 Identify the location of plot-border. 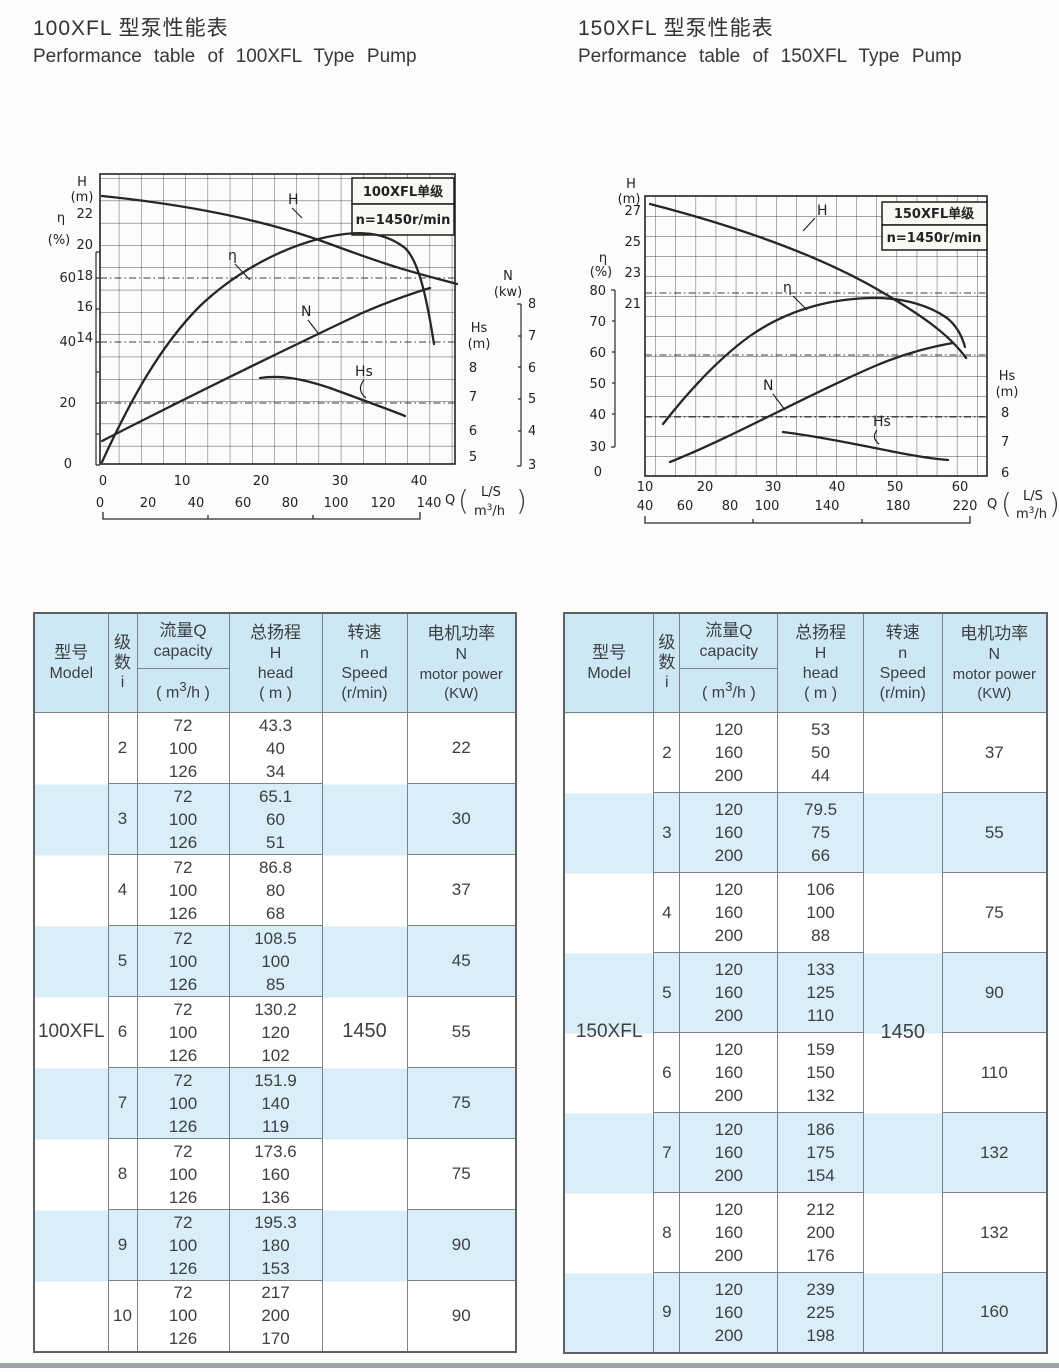
(816, 336).